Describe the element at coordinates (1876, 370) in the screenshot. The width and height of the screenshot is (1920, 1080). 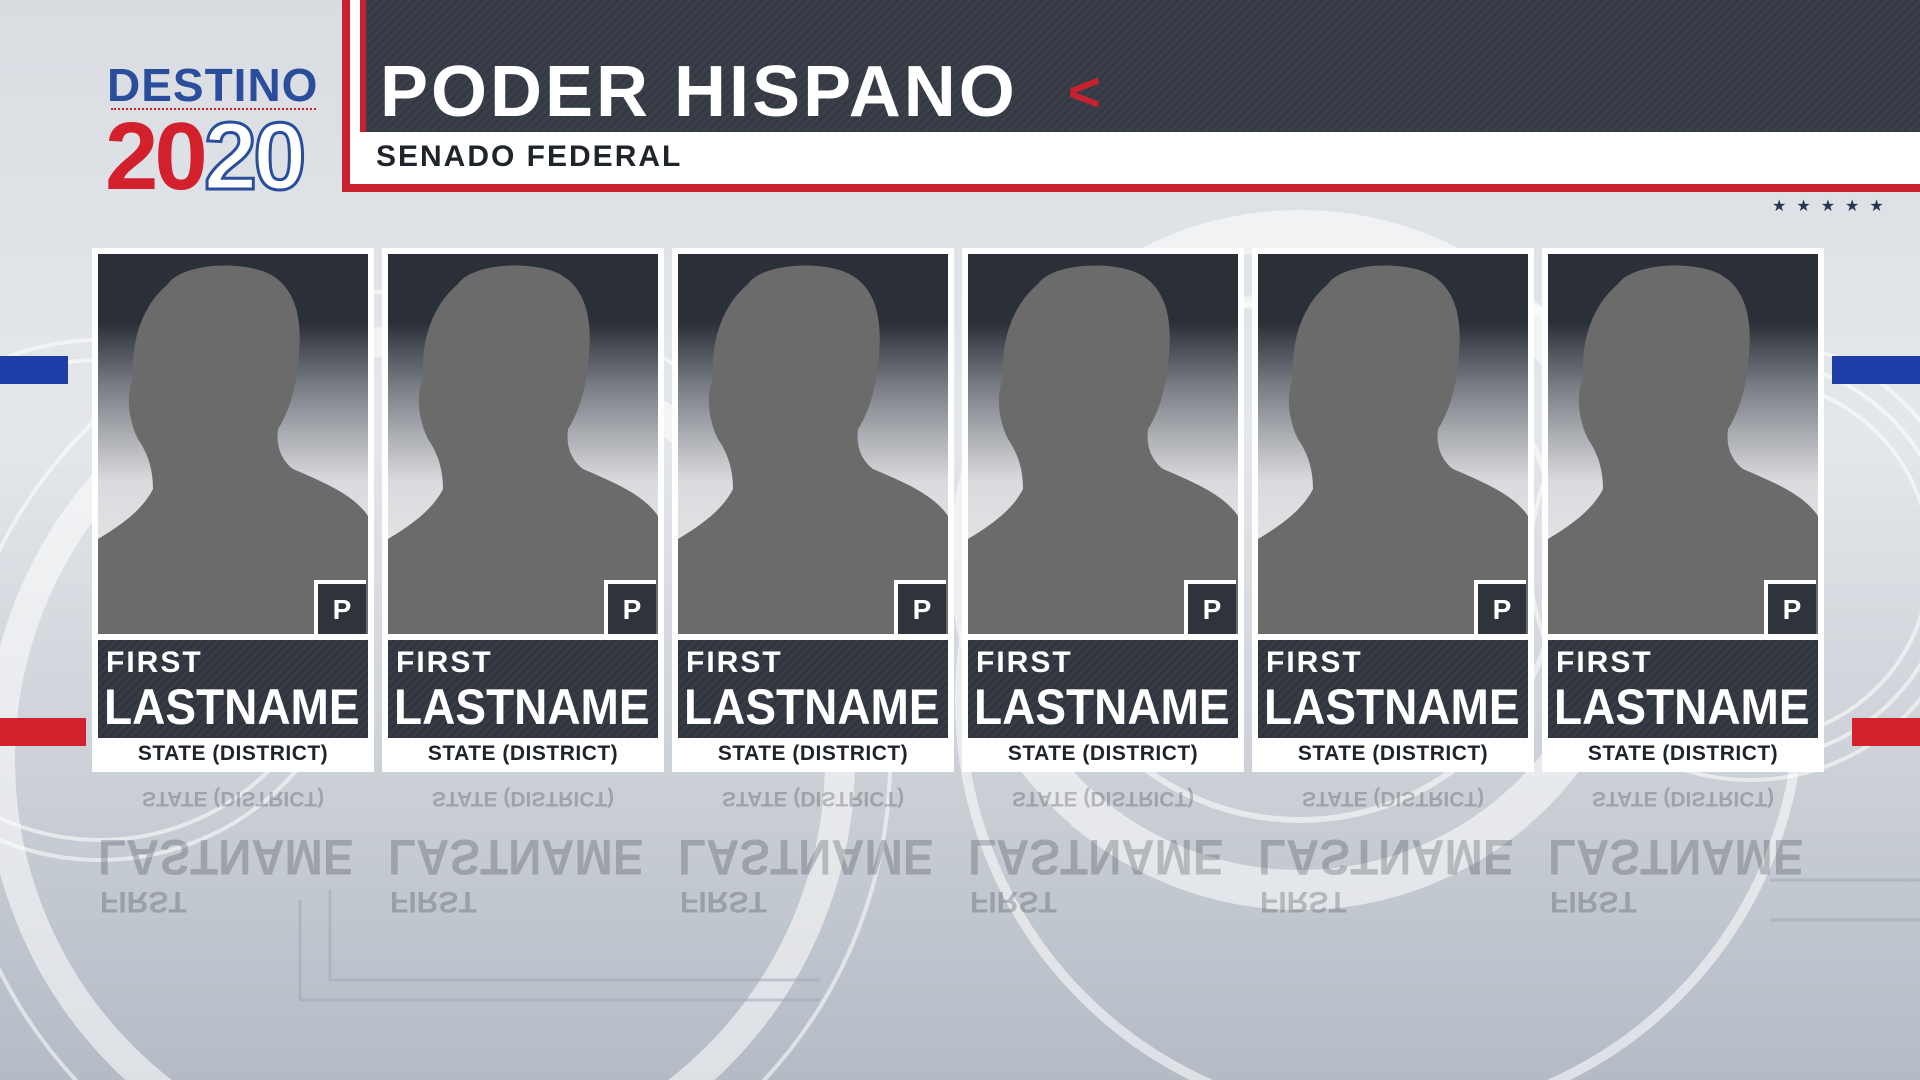
I see `right-blue-bar` at that location.